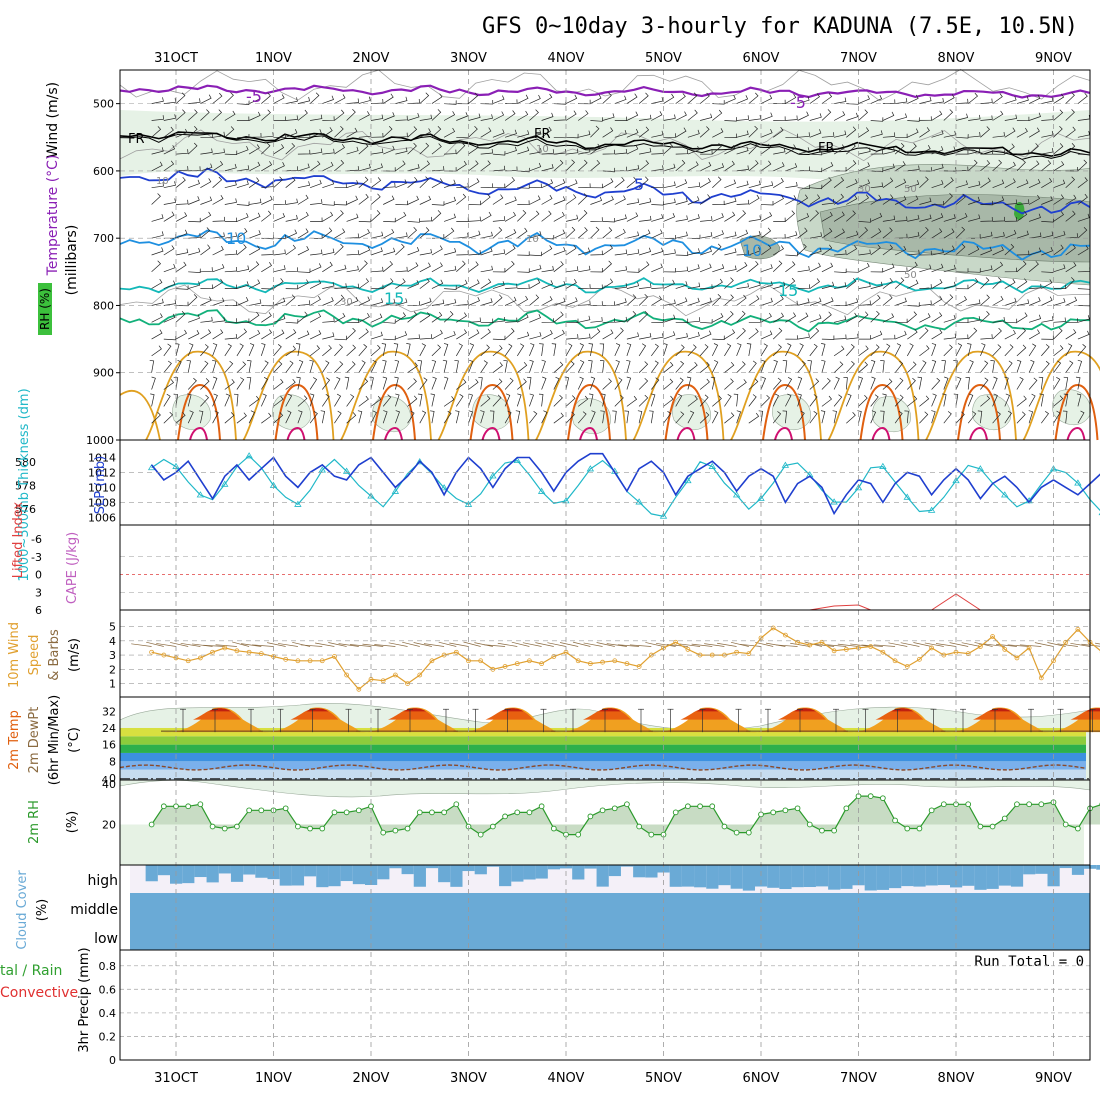  What do you see at coordinates (273, 58) in the screenshot?
I see `date-top-1NOV: 1NOV` at bounding box center [273, 58].